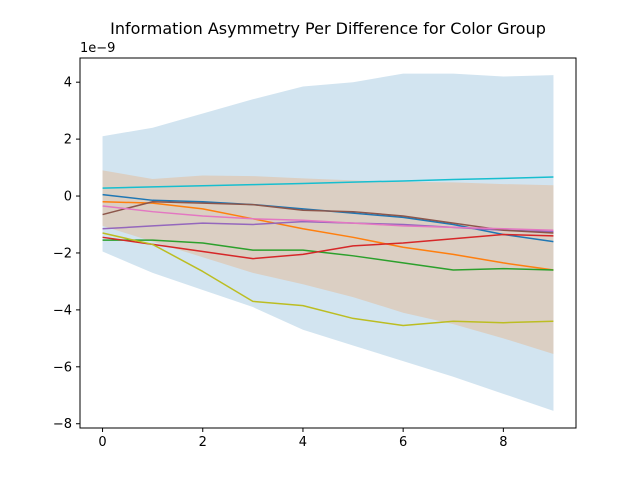 The image size is (640, 480). What do you see at coordinates (403, 442) in the screenshot?
I see `x-tick-label: 6` at bounding box center [403, 442].